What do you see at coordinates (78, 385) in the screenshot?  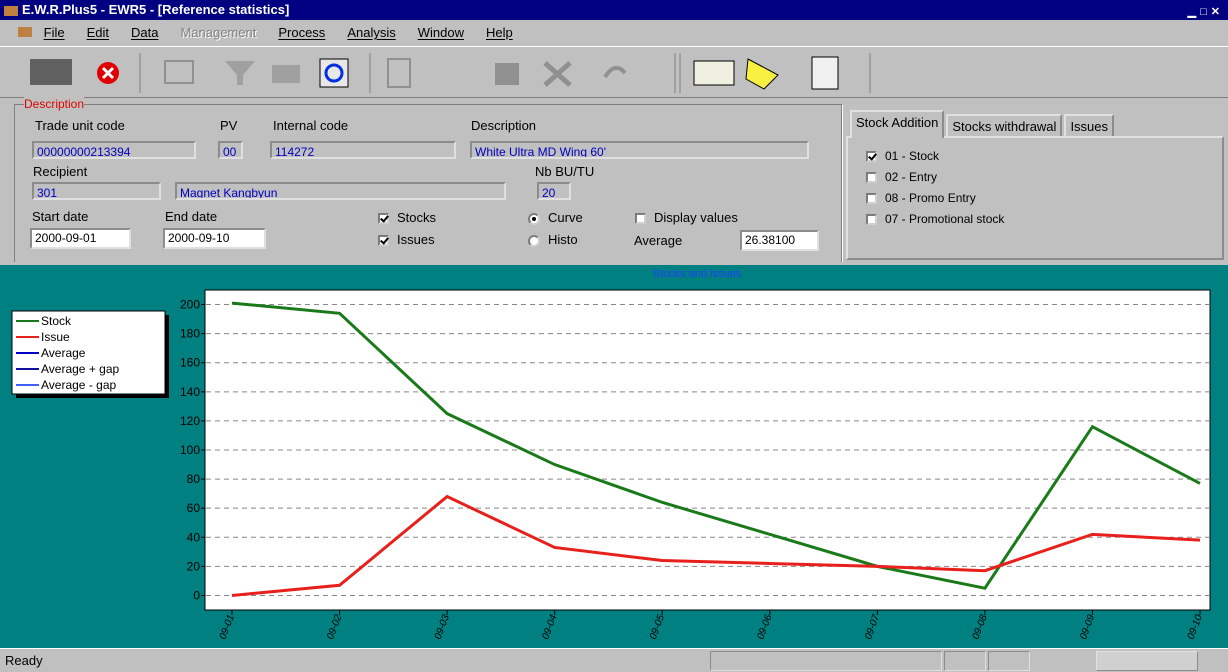 I see `legend-label: Average - gap` at bounding box center [78, 385].